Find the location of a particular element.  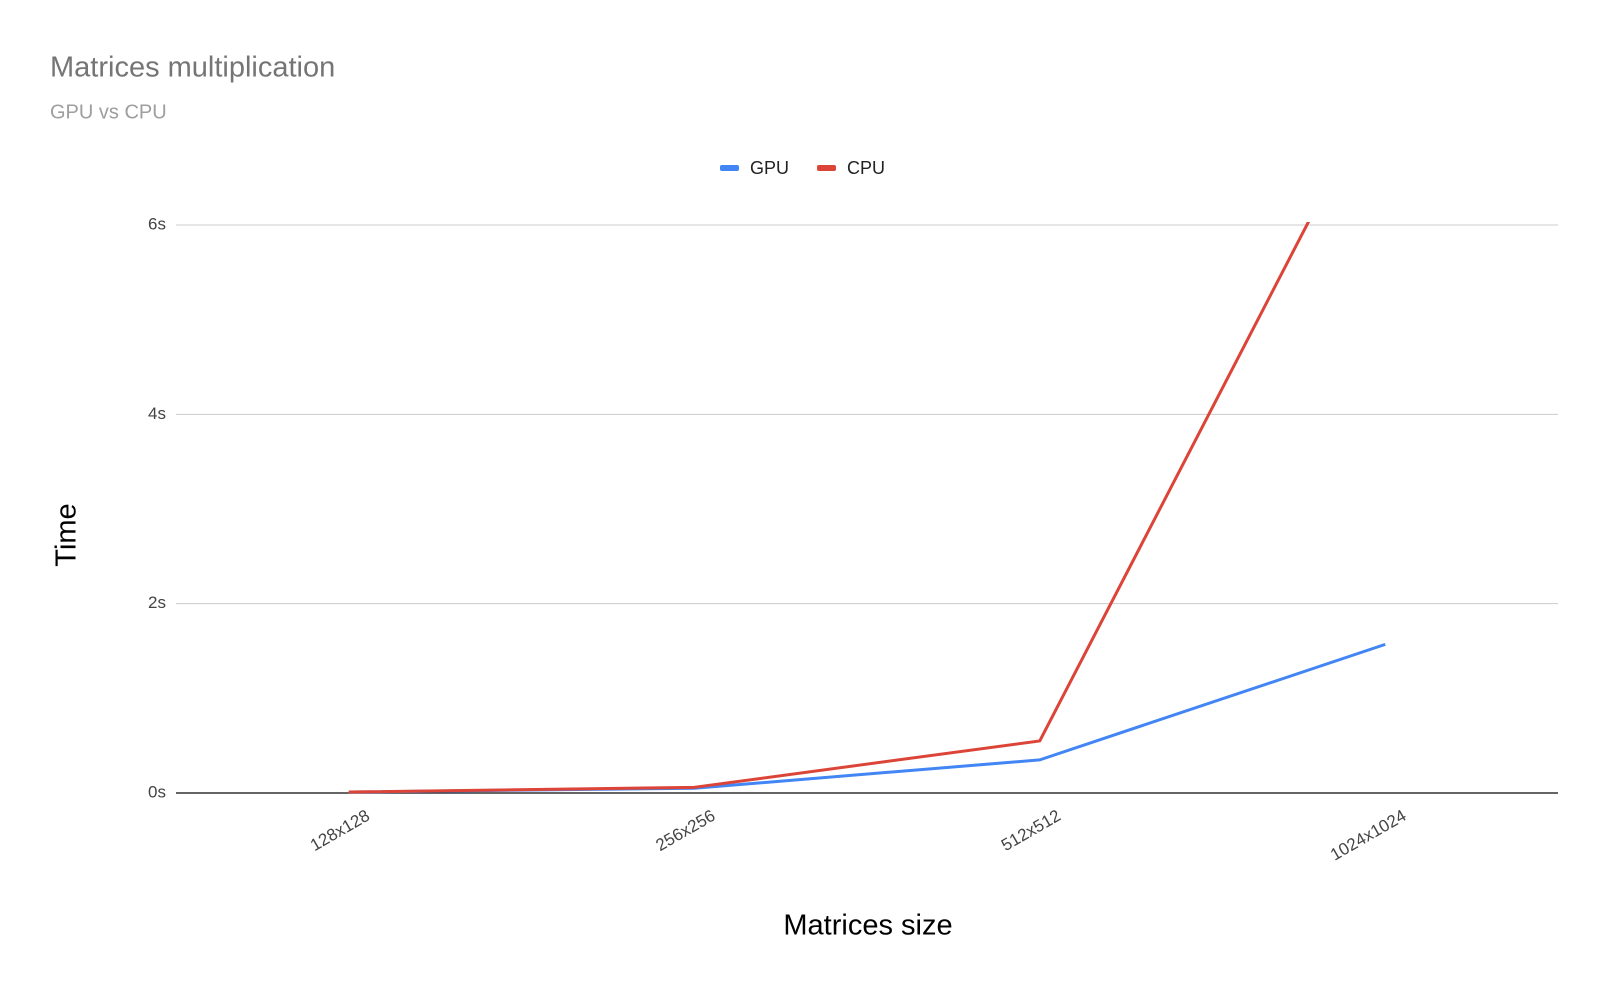

x-tick-label: 1024x1024 is located at coordinates (1368, 835).